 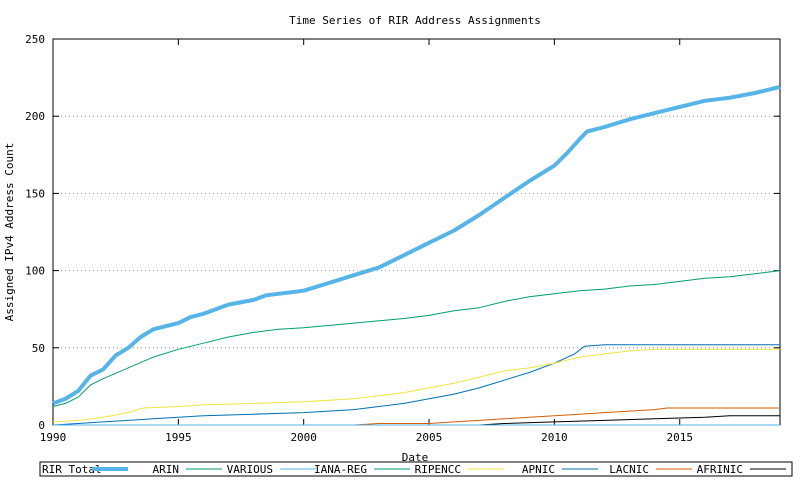 What do you see at coordinates (429, 437) in the screenshot?
I see `x-tick-label: 2005` at bounding box center [429, 437].